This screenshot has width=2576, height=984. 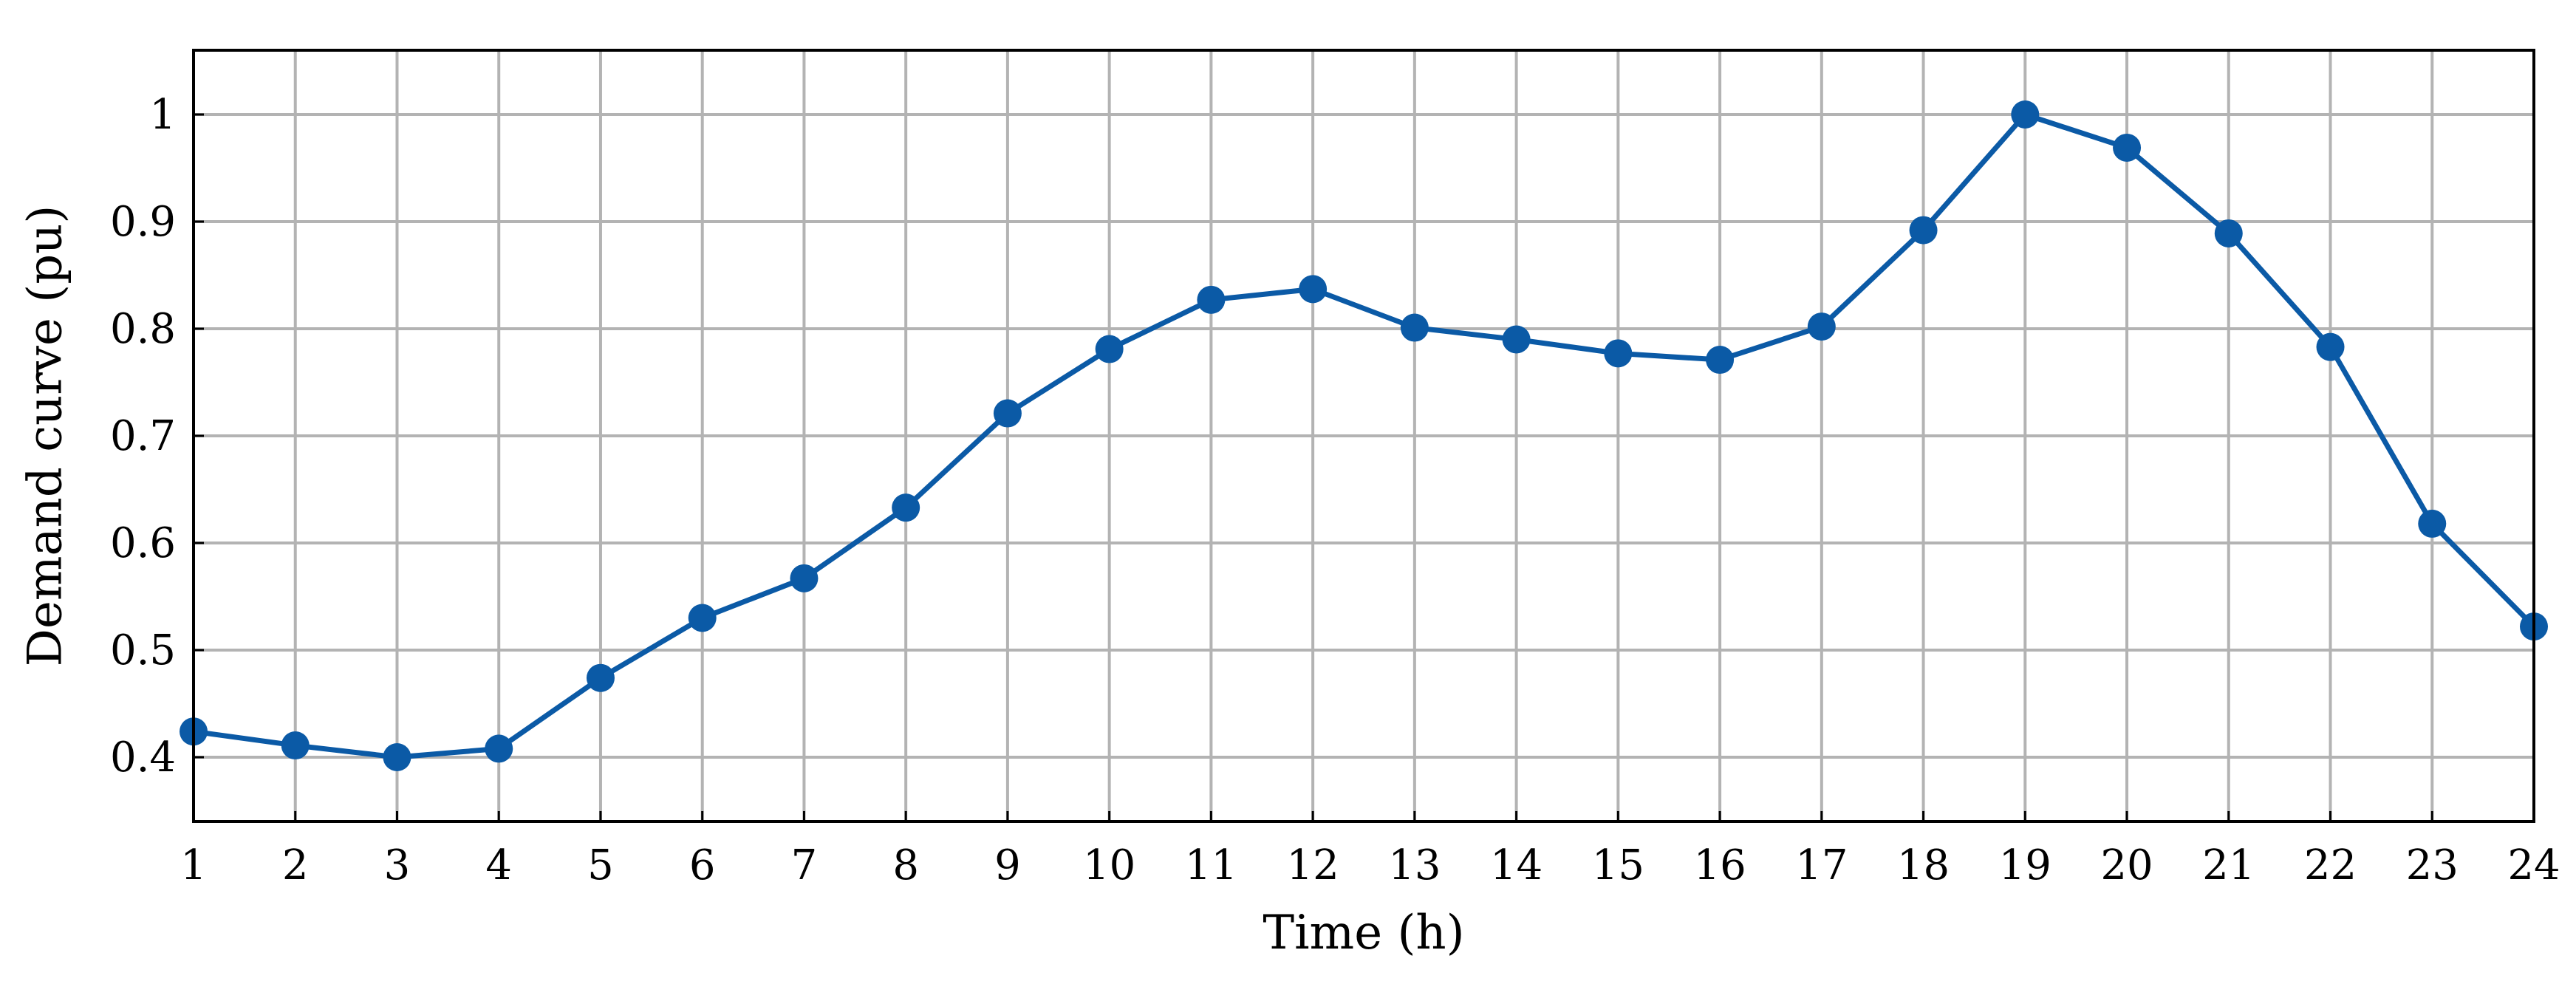 I want to click on x-tick-label: 5, so click(x=600, y=865).